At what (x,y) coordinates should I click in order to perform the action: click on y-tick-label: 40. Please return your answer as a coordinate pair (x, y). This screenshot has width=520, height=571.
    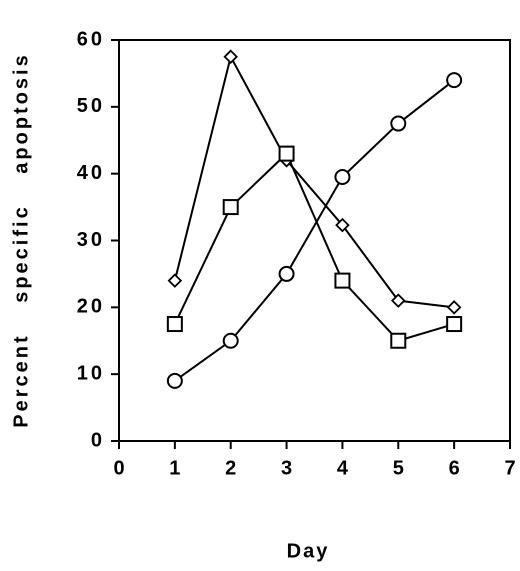
    Looking at the image, I should click on (91, 173).